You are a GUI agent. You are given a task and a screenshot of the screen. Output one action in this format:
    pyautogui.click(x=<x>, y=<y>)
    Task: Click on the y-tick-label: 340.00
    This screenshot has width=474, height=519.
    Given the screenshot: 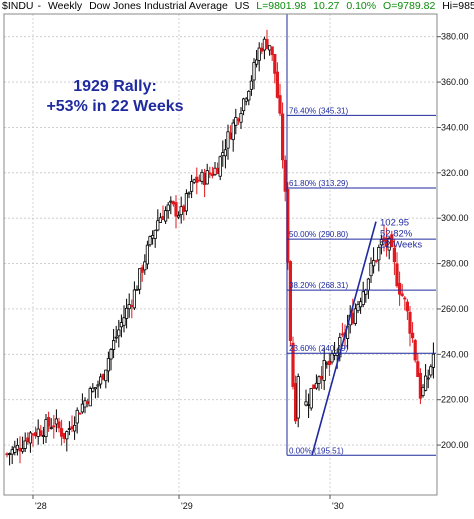 What is the action you would take?
    pyautogui.click(x=455, y=127)
    